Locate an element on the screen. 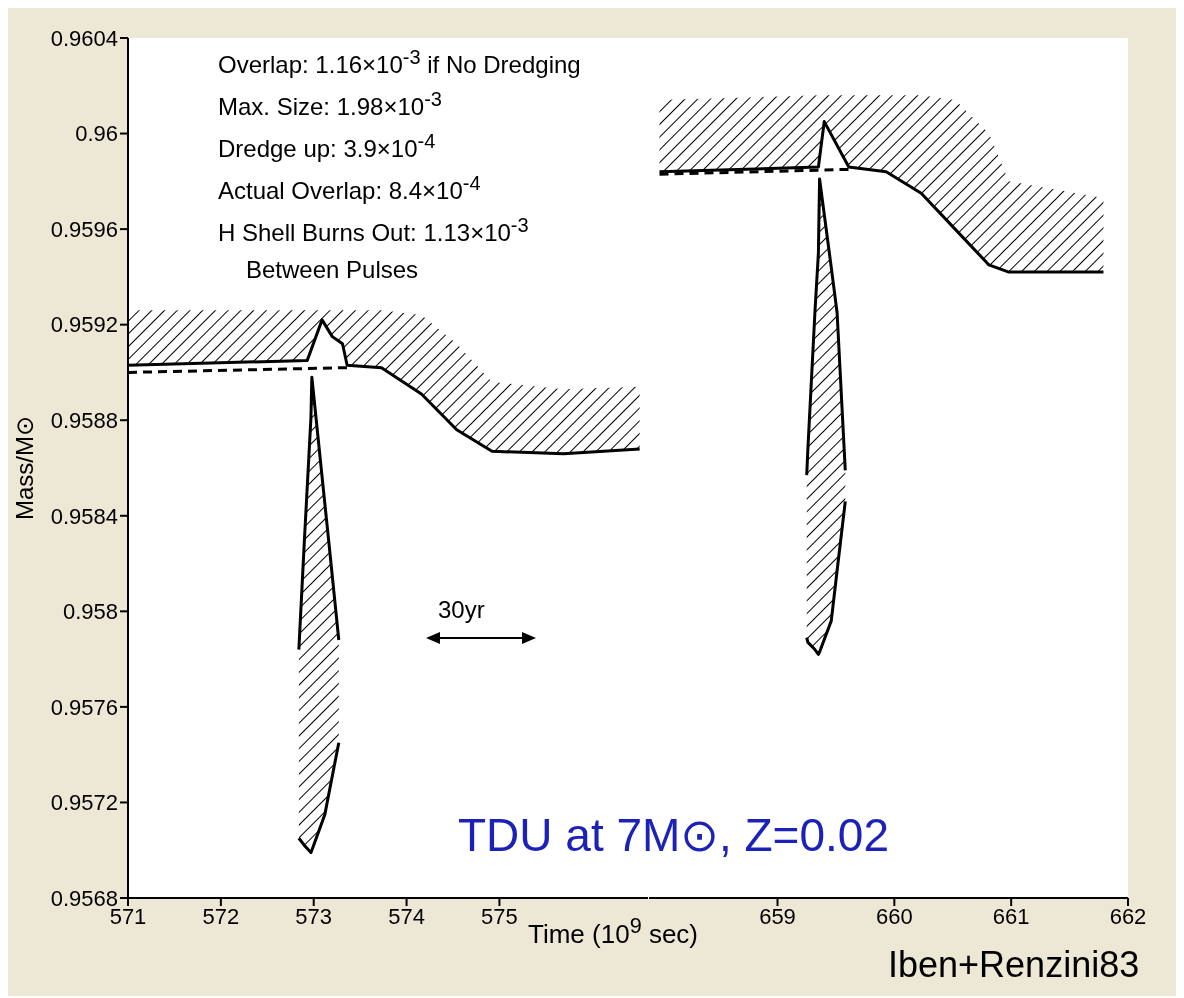 Image resolution: width=1184 pixels, height=998 pixels. x-tick-label: 661 is located at coordinates (1011, 916).